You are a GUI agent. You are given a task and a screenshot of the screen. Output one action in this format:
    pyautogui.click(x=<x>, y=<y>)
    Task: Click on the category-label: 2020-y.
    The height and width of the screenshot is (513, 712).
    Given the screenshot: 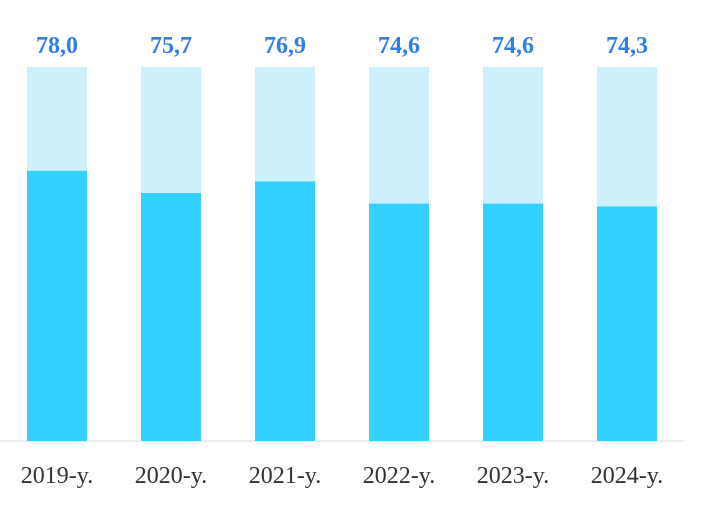 What is the action you would take?
    pyautogui.click(x=171, y=476)
    